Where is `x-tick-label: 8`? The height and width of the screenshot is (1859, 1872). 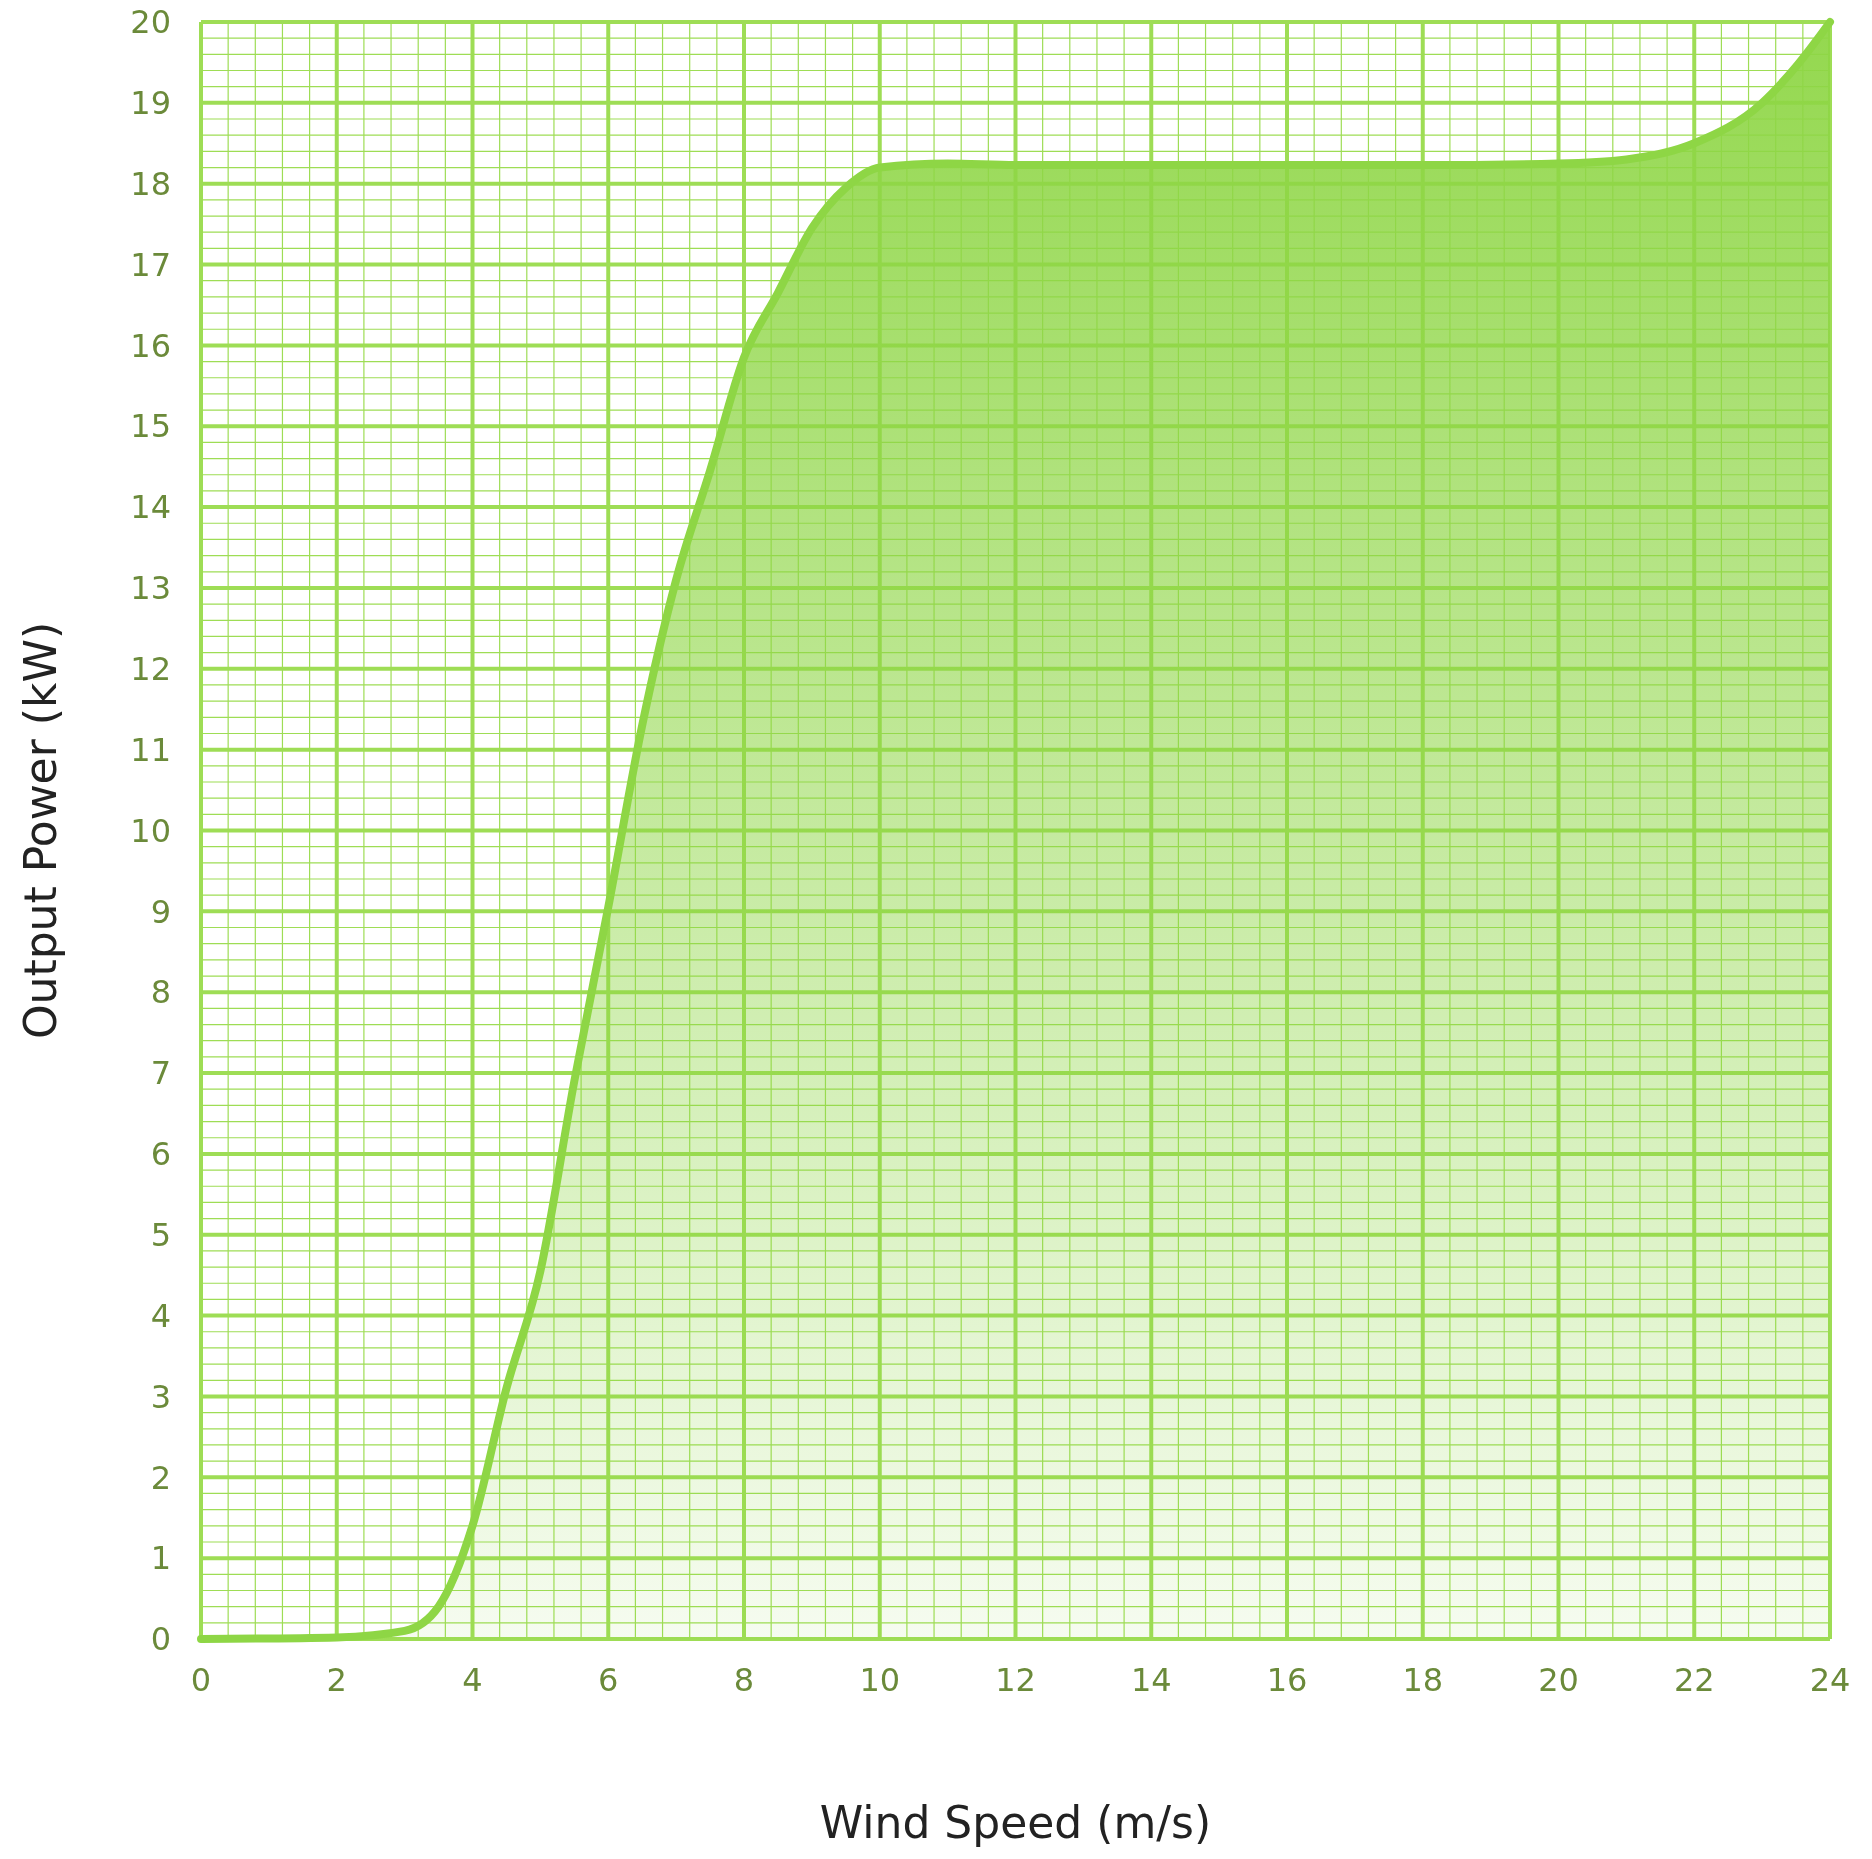
x-tick-label: 8 is located at coordinates (744, 1680).